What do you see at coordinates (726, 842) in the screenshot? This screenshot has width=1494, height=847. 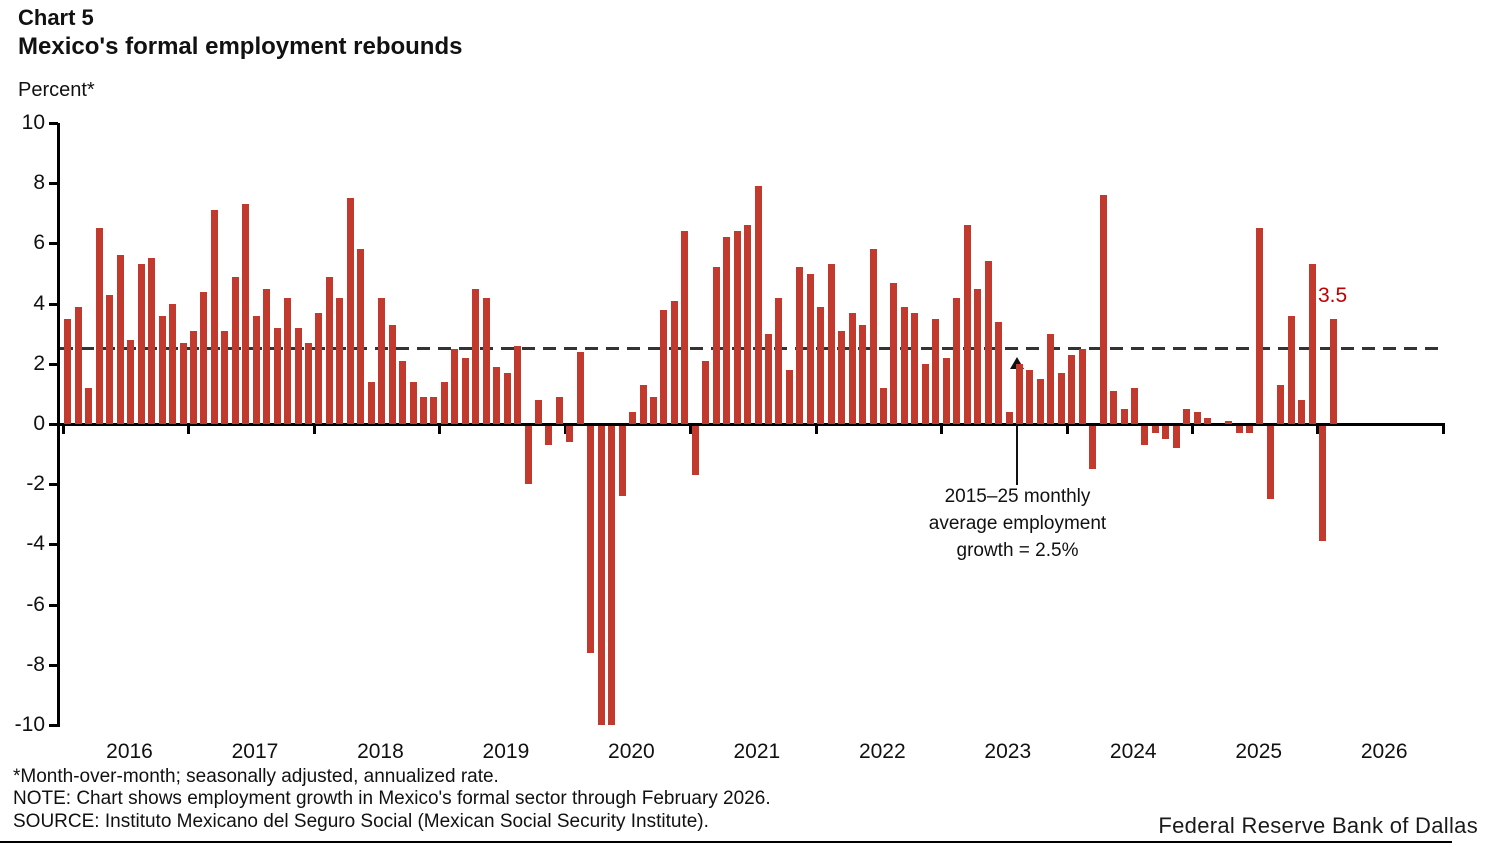 I see `bottom-rule` at bounding box center [726, 842].